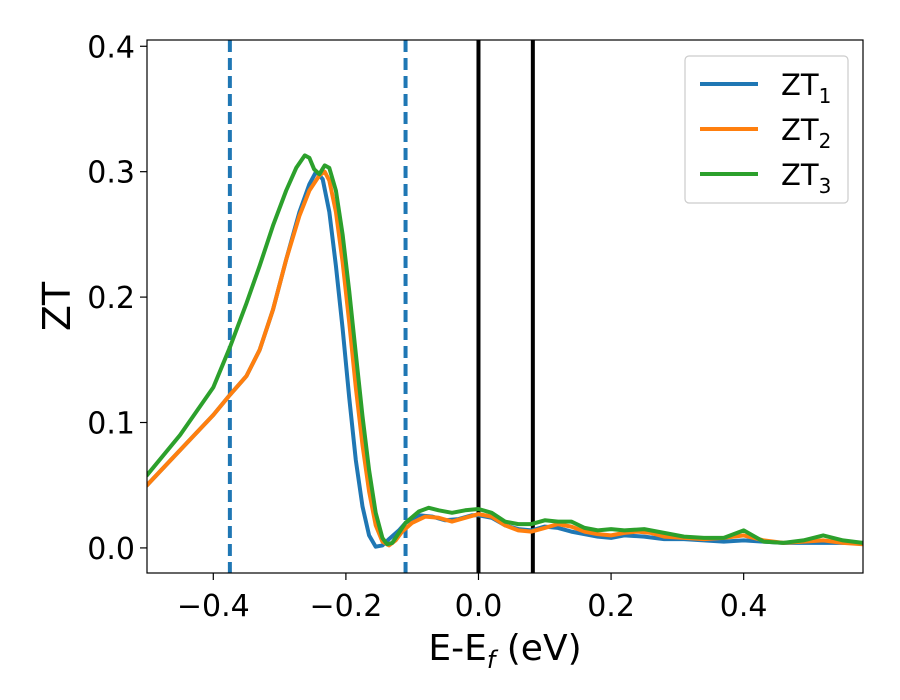 This screenshot has height=700, width=900. I want to click on y-tick-label: 0.2, so click(111, 298).